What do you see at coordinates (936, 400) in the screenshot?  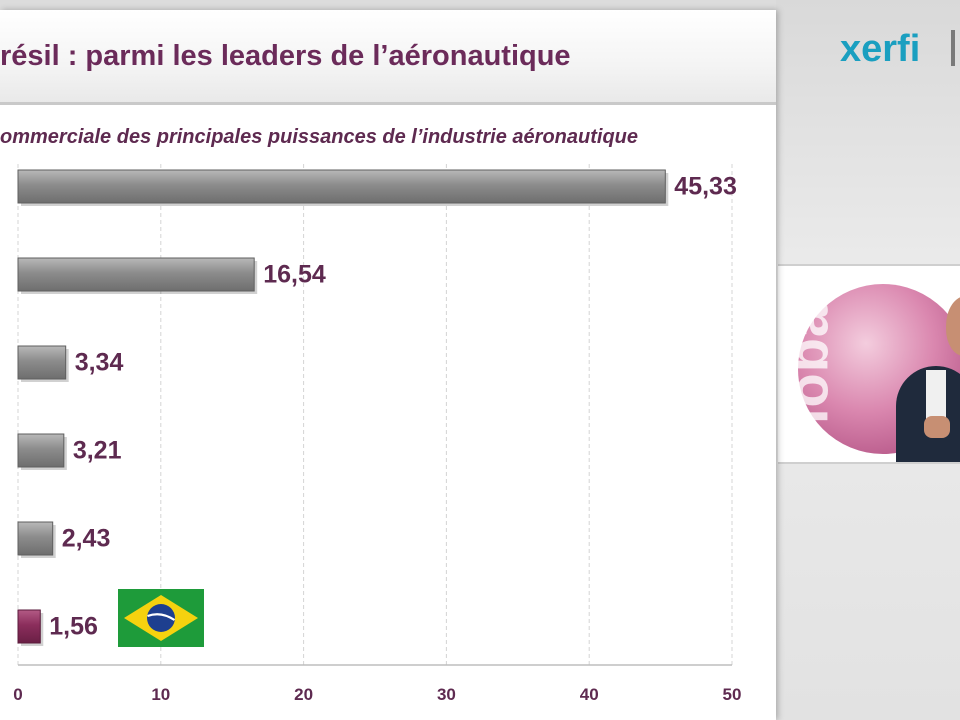 I see `presenter-shirt` at bounding box center [936, 400].